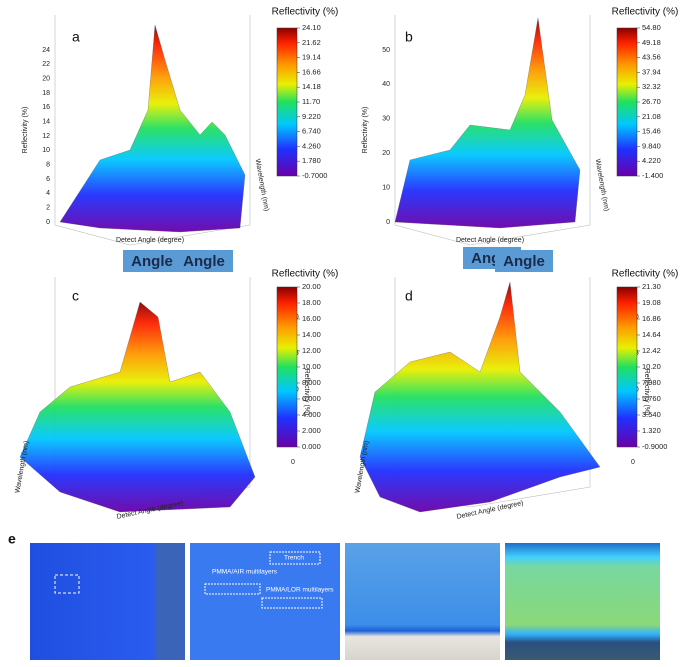  What do you see at coordinates (386, 84) in the screenshot?
I see `z-tick-label: 40` at bounding box center [386, 84].